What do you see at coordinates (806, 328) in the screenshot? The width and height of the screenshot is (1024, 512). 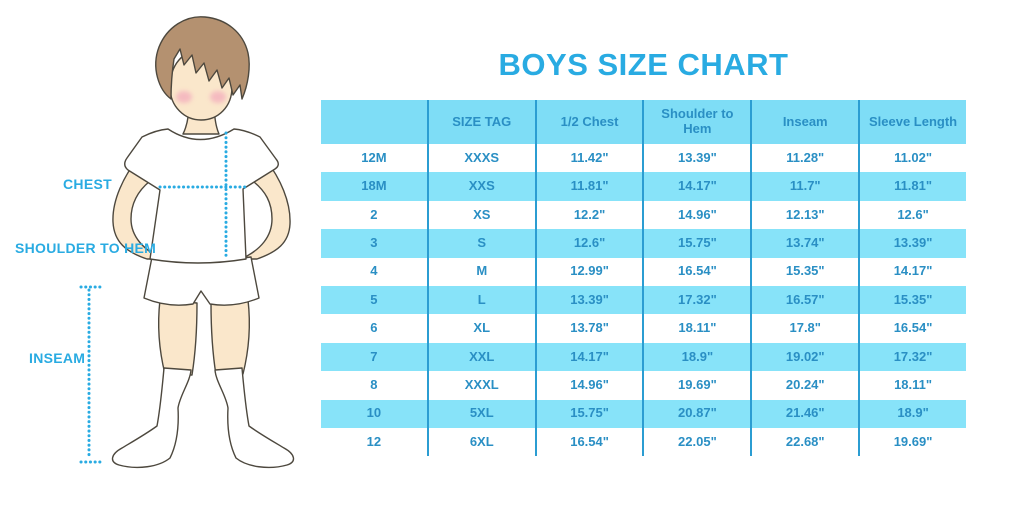 I see `table-cell: 17.8"` at bounding box center [806, 328].